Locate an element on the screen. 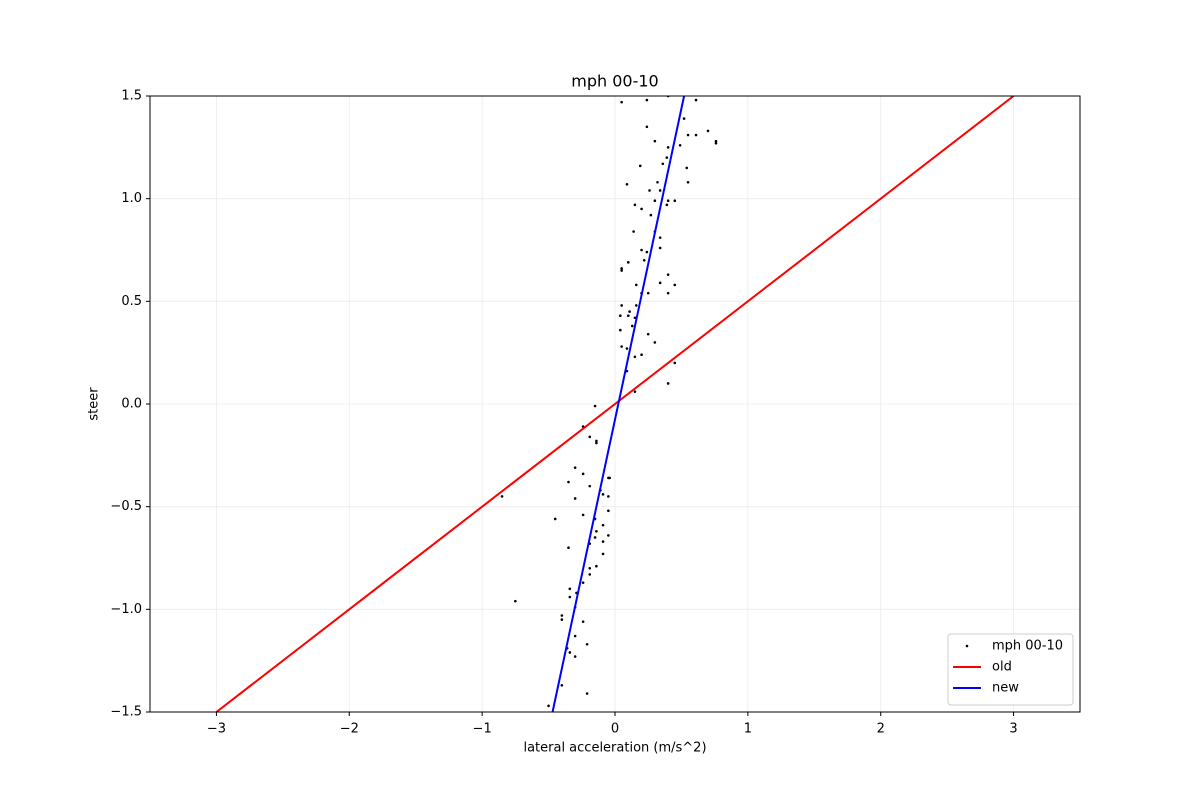  x-tick-label: 1 is located at coordinates (748, 729).